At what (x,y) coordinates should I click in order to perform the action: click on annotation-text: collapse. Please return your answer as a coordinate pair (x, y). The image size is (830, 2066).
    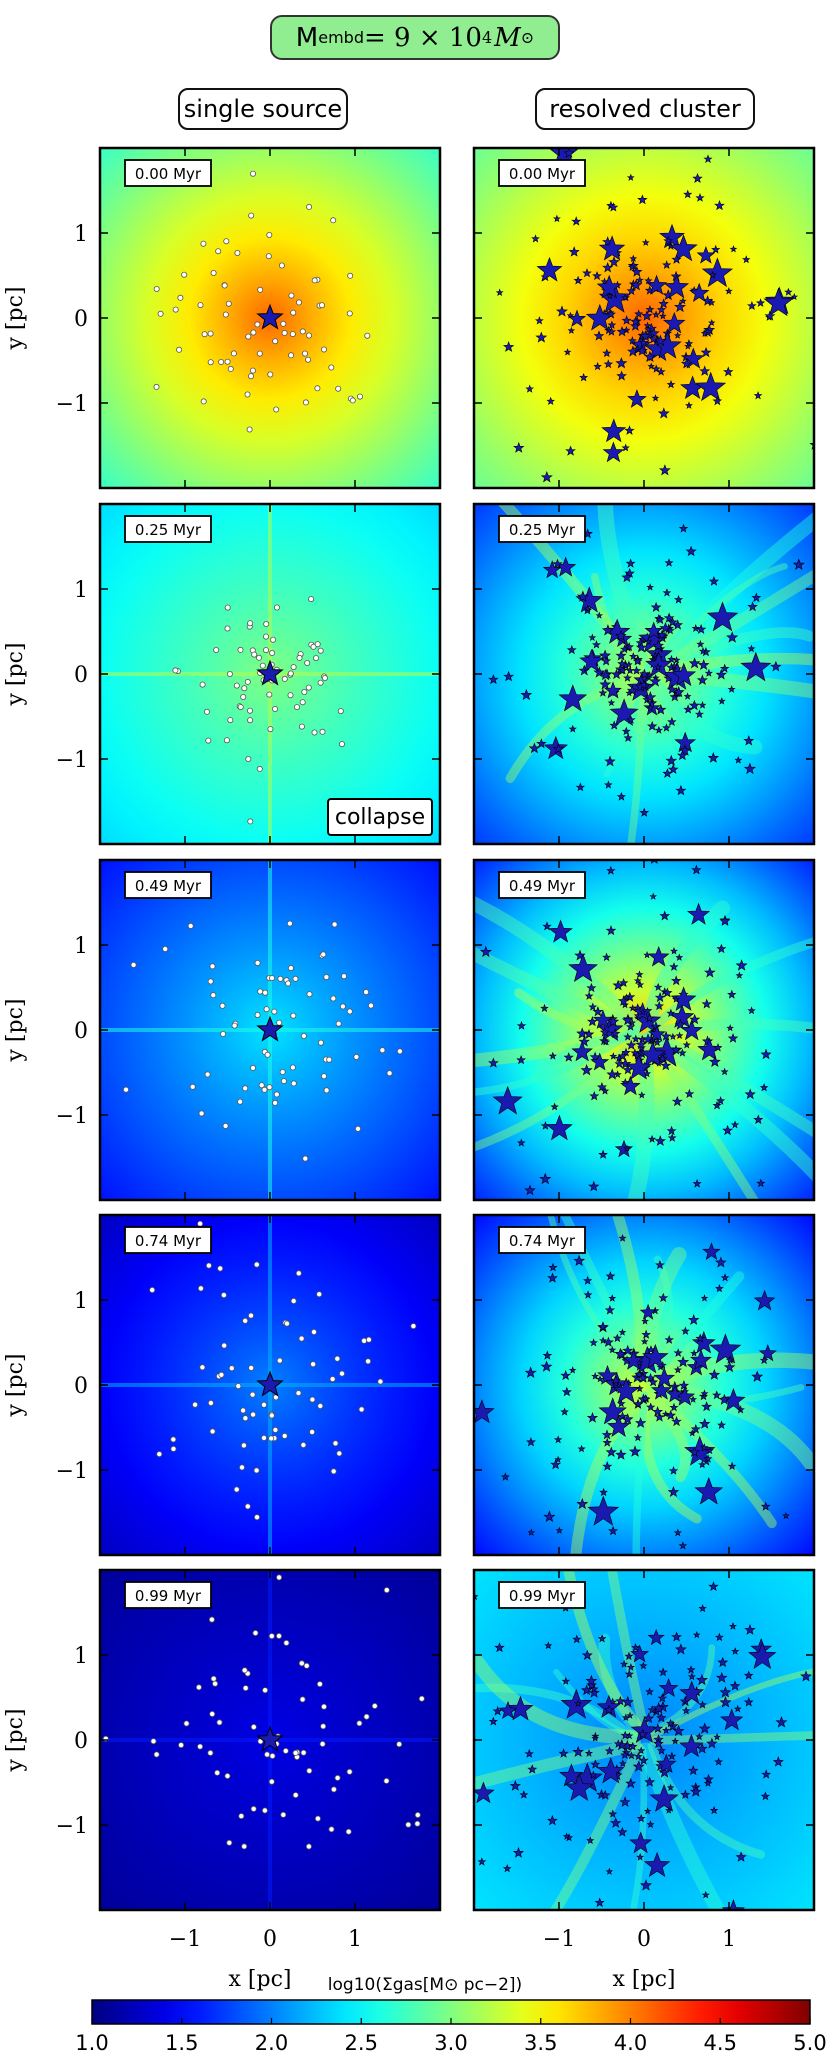
    Looking at the image, I should click on (380, 817).